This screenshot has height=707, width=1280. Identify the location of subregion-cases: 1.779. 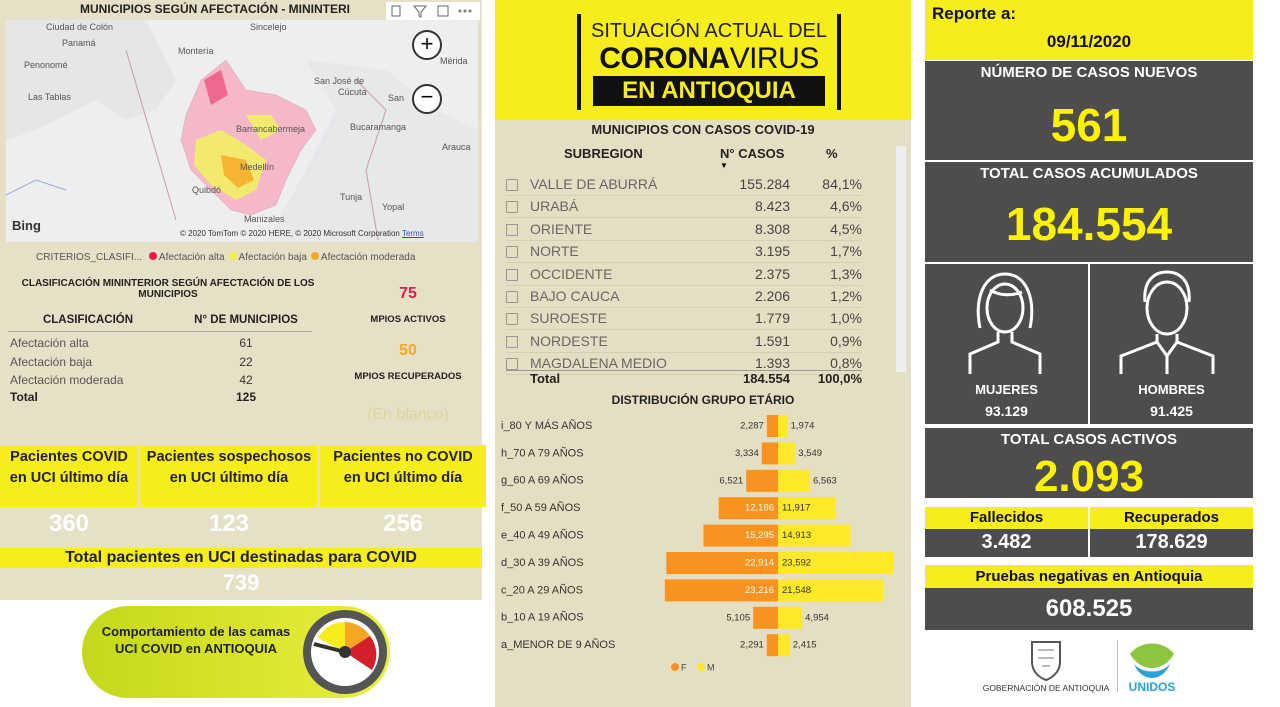
(772, 318).